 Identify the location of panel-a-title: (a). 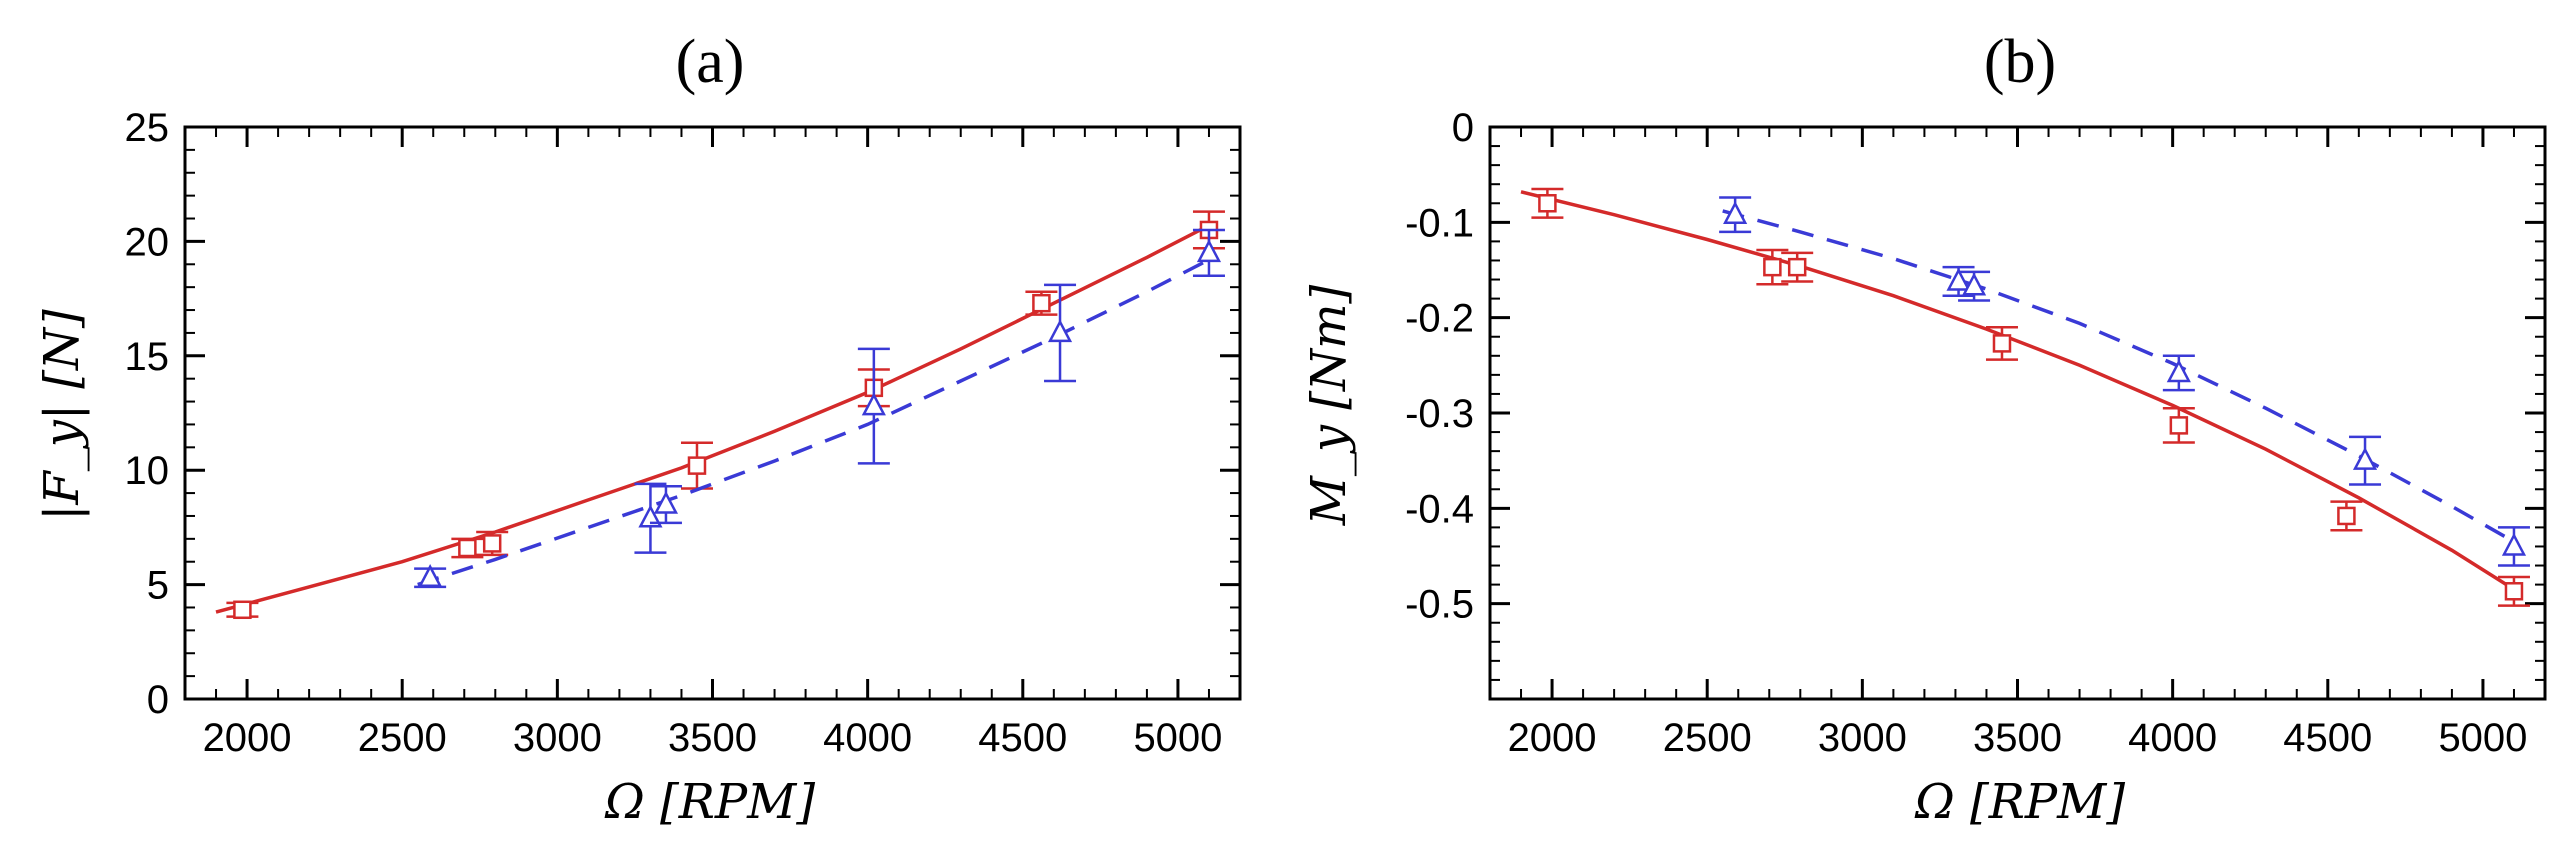
(710, 62).